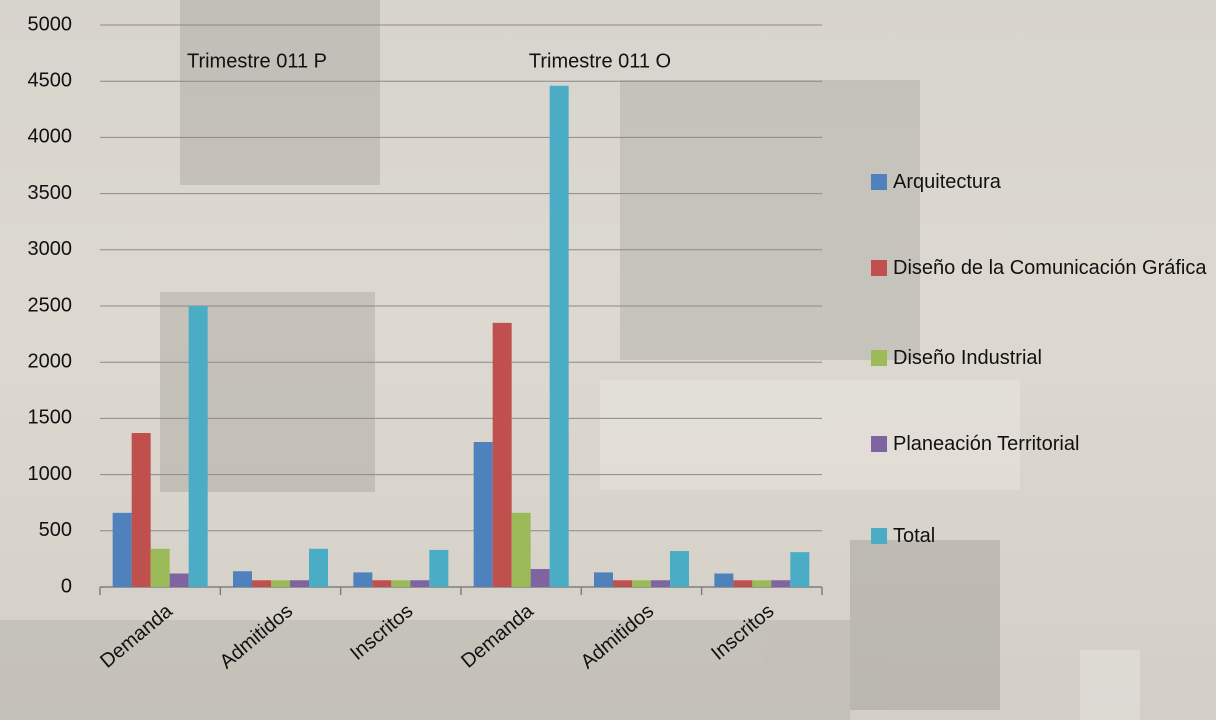  I want to click on annotation: Trimestre 011 O, so click(600, 61).